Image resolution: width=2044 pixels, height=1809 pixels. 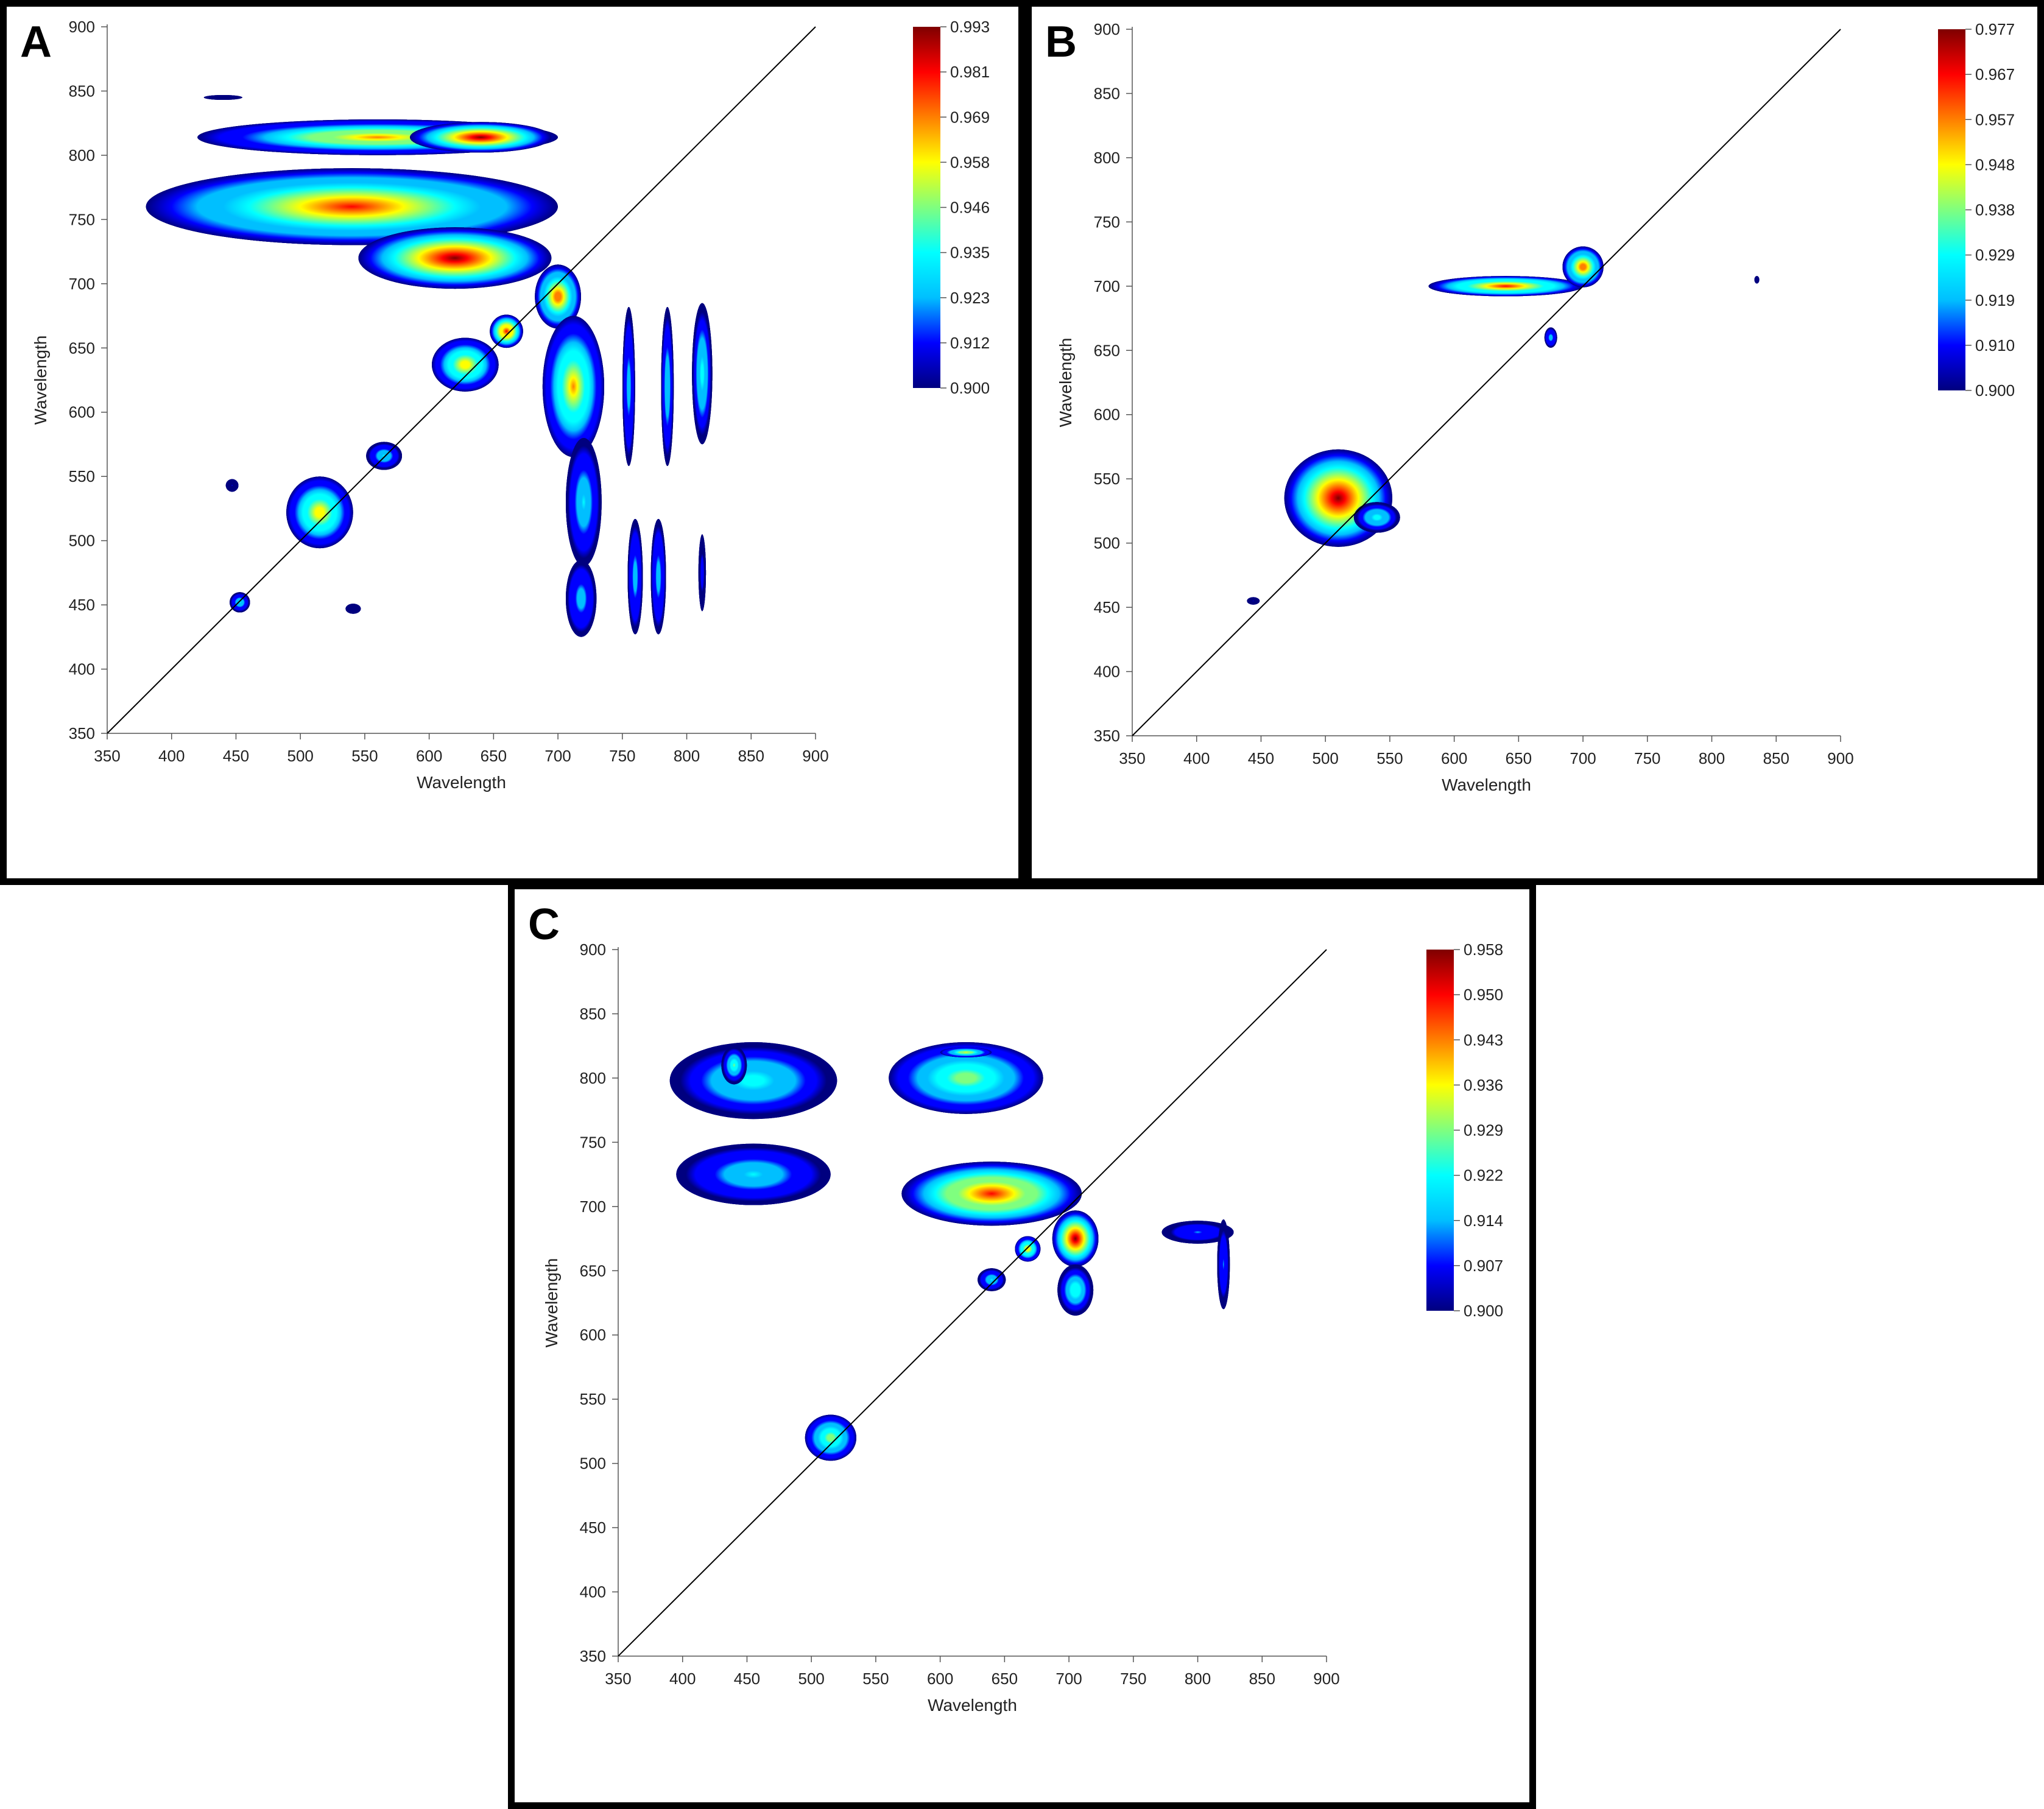 What do you see at coordinates (1995, 164) in the screenshot?
I see `colorbar-tick-label: 0.948` at bounding box center [1995, 164].